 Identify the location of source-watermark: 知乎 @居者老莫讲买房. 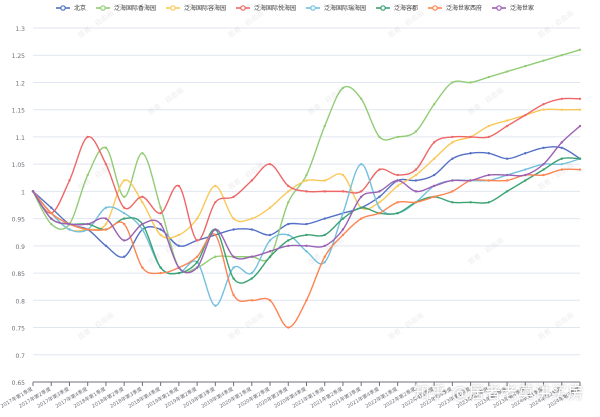
(498, 392).